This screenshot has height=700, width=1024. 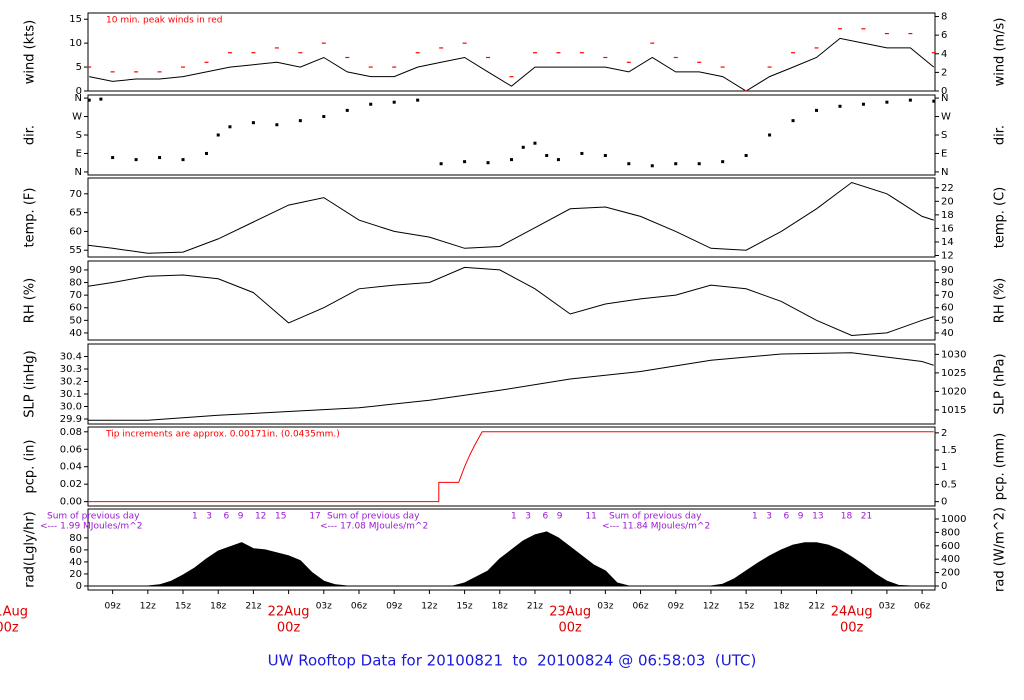 What do you see at coordinates (79, 135) in the screenshot?
I see `y-tick-label: S` at bounding box center [79, 135].